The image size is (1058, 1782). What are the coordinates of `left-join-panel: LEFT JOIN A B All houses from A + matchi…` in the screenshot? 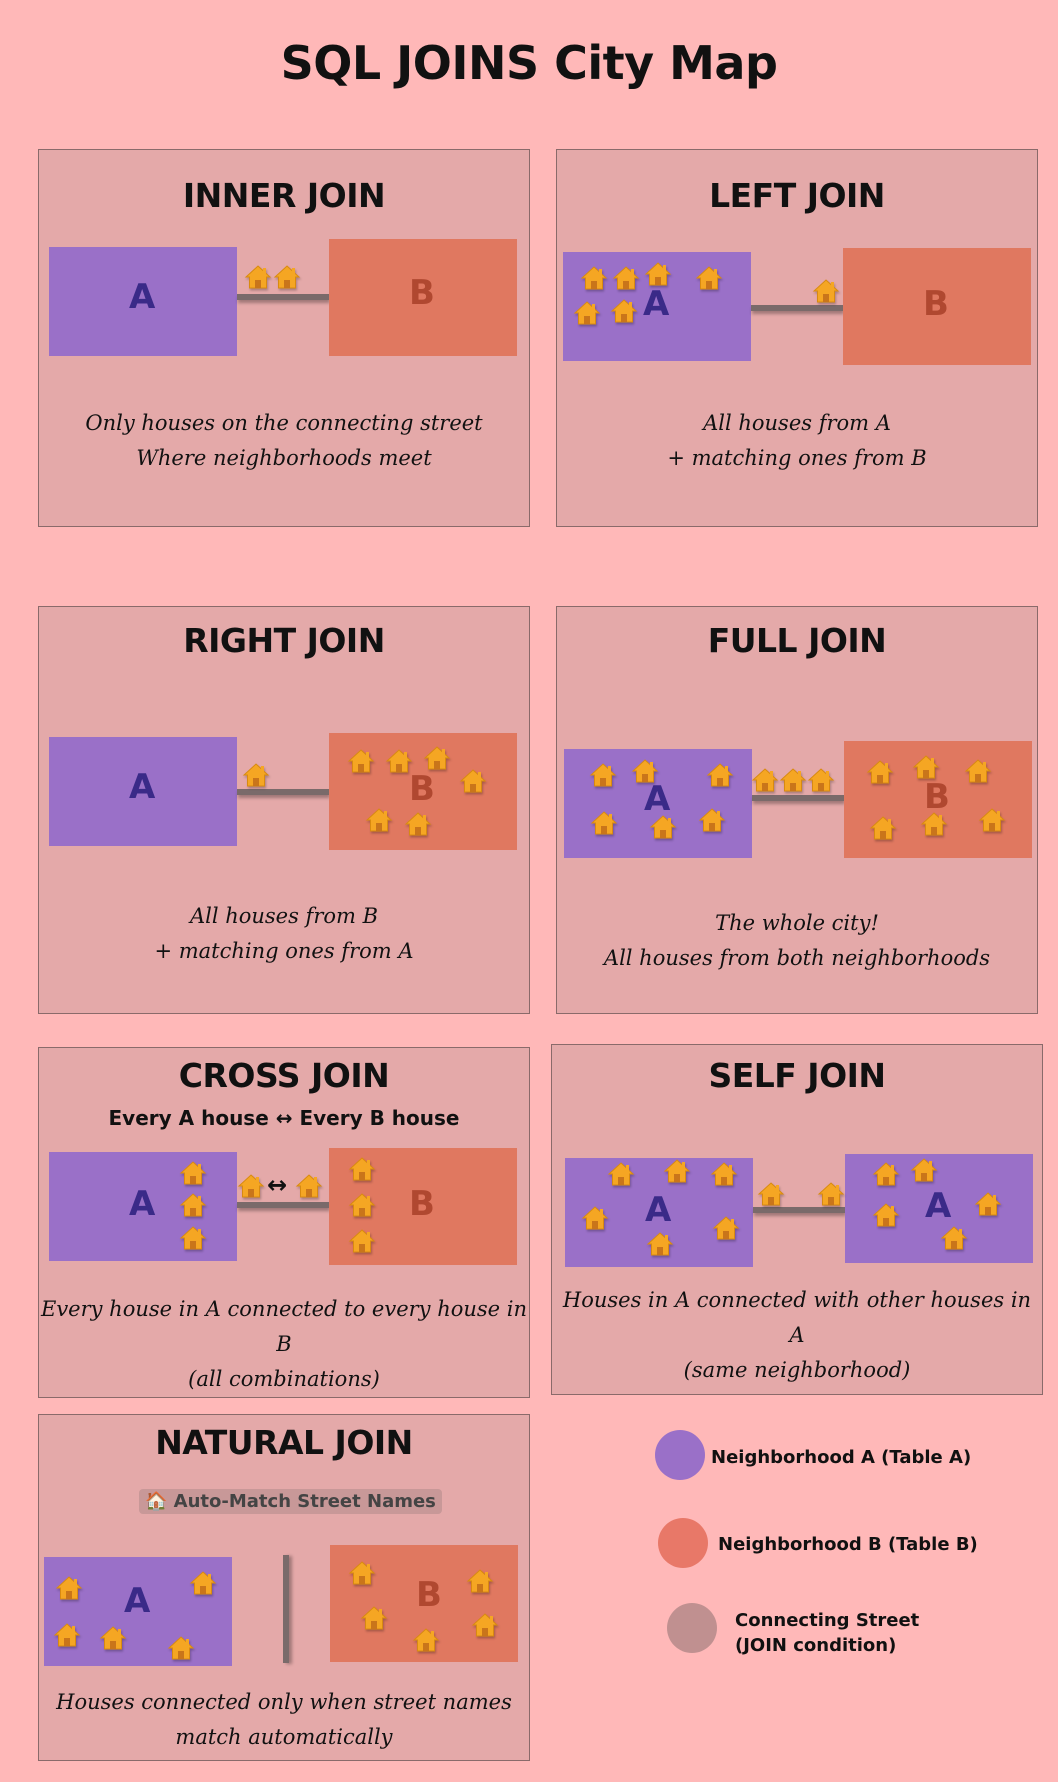 It's located at (797, 338).